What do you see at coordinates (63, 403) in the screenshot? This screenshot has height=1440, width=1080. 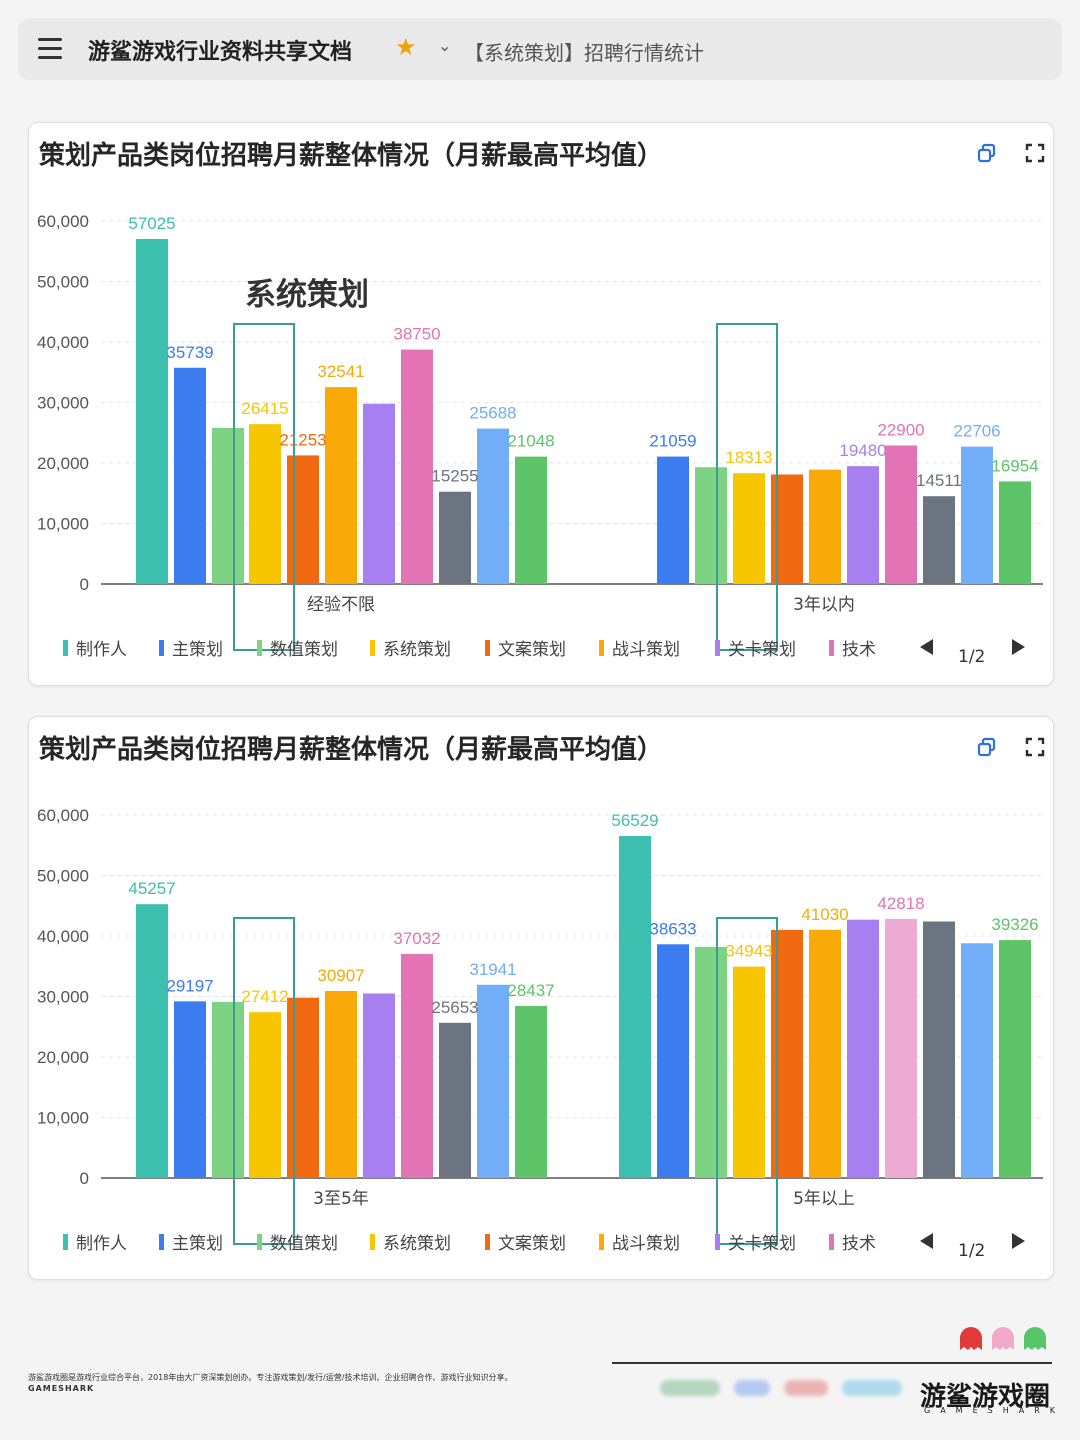 I see `y-tick-label: 30,000` at bounding box center [63, 403].